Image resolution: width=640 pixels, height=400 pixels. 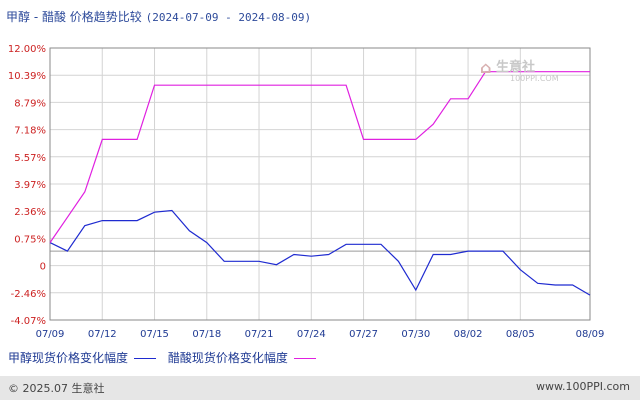 I want to click on y-tick-label: 0, so click(x=43, y=267).